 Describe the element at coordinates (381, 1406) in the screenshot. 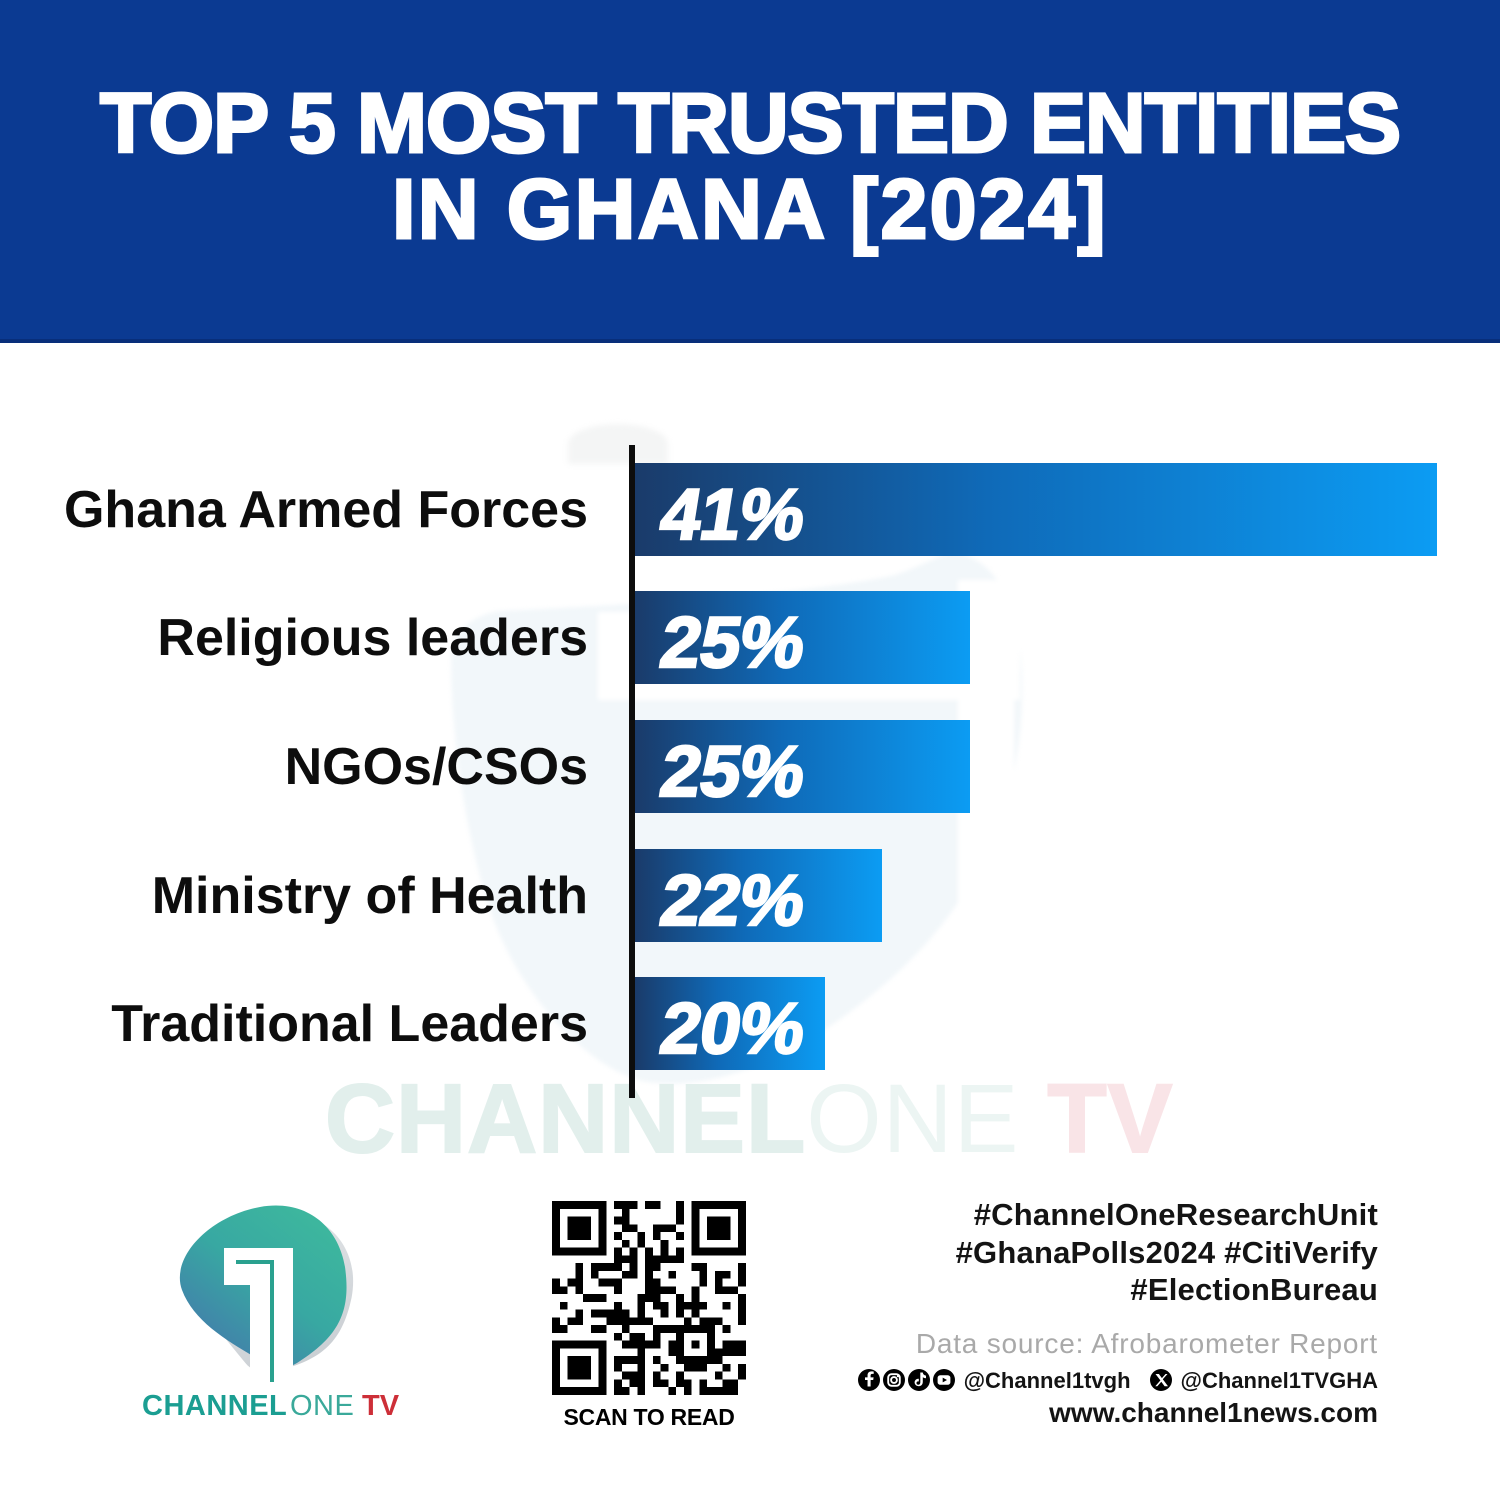

I see `svg-text: TV` at that location.